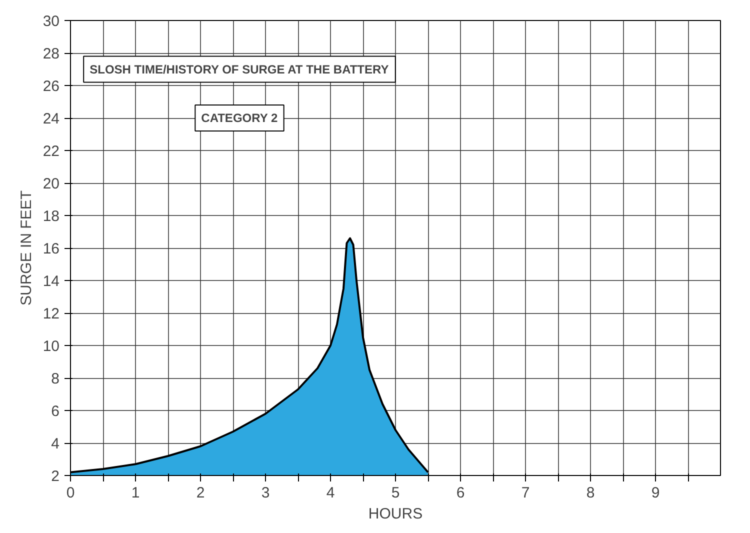 The width and height of the screenshot is (750, 533). I want to click on text: CATEGORY 2, so click(239, 118).